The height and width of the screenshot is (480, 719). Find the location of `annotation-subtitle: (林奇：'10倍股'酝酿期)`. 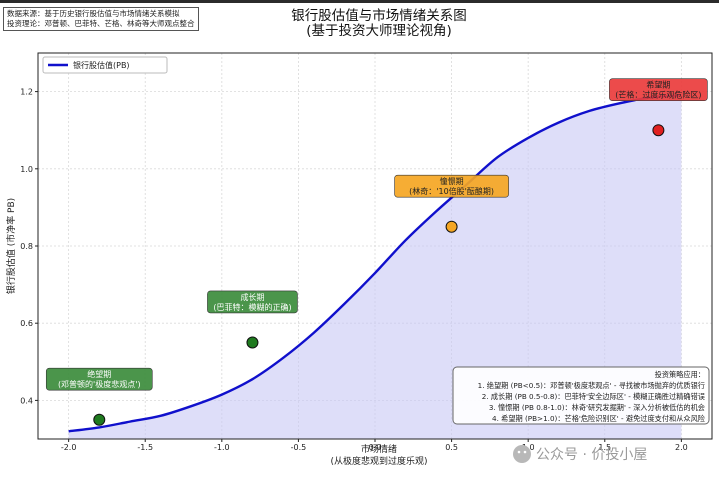

annotation-subtitle: (林奇：'10倍股'酝酿期) is located at coordinates (451, 191).